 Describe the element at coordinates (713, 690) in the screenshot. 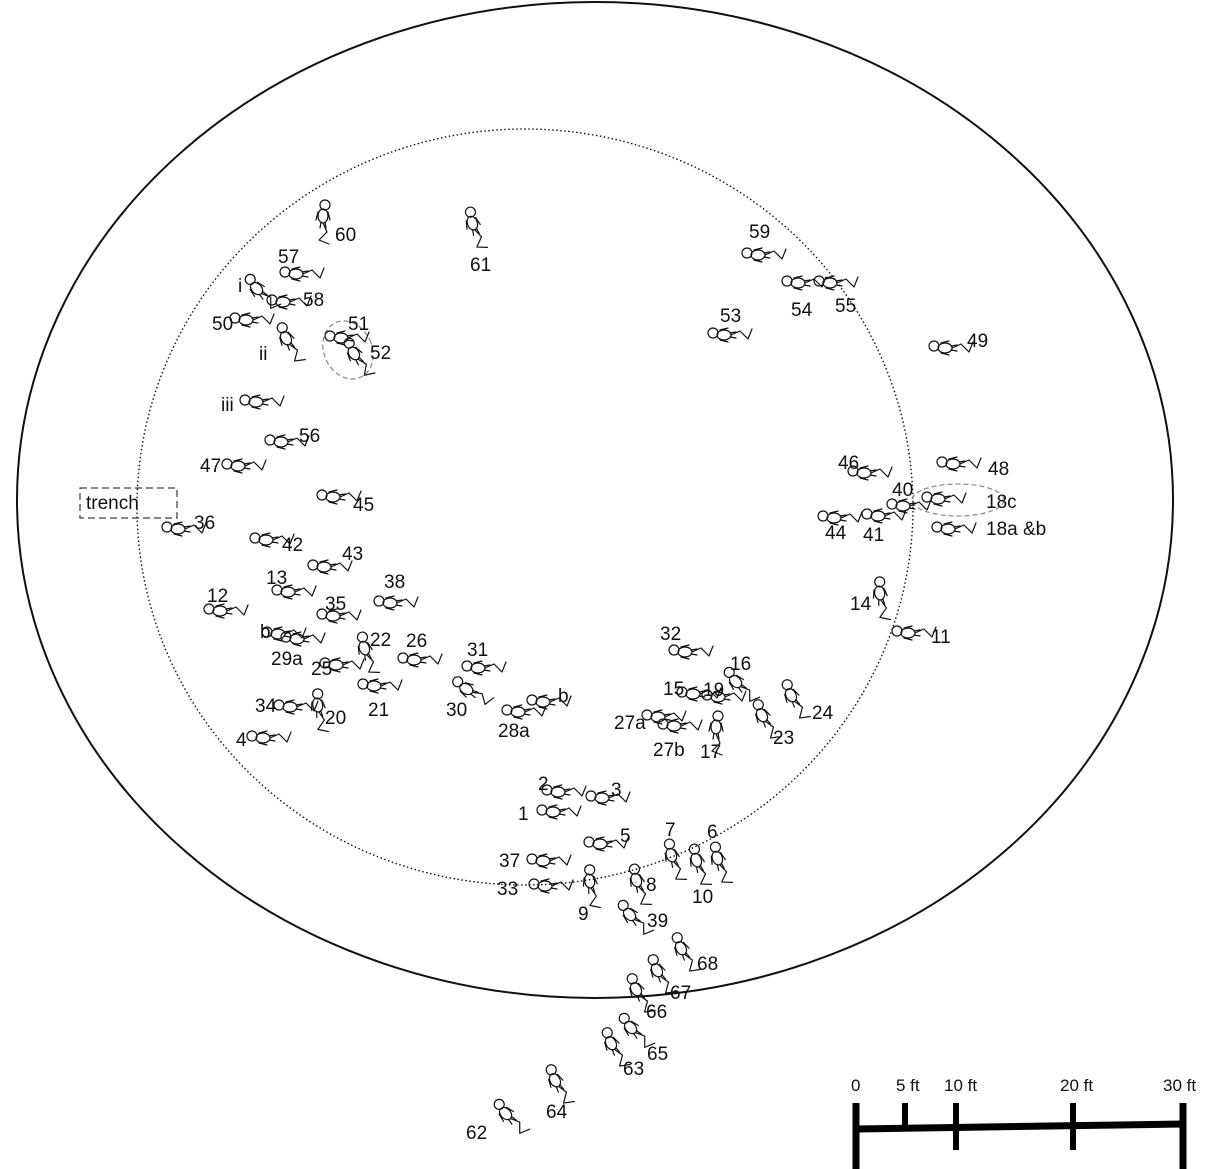

I see `burial-label-19: 19` at that location.